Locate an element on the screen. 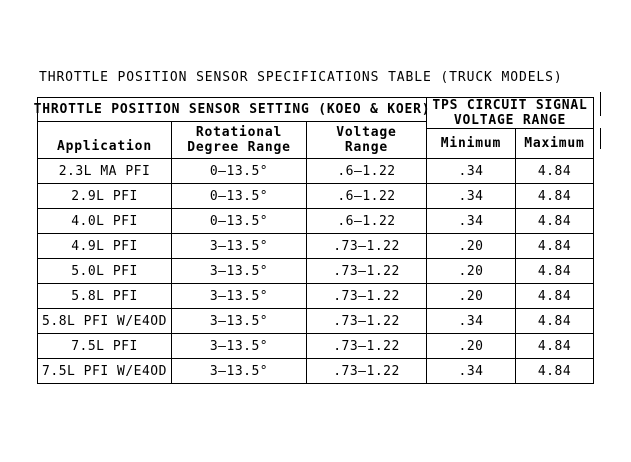  table-row: 7.5L PFI 3–13.5° .73–1.22 .20 4.84 is located at coordinates (315, 345).